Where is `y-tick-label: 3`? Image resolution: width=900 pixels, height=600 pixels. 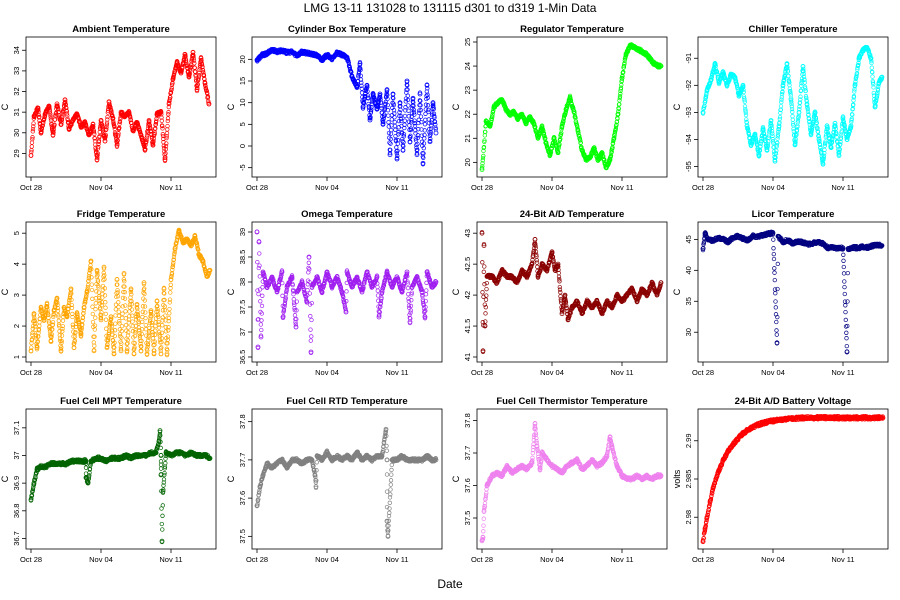 y-tick-label: 3 is located at coordinates (16, 295).